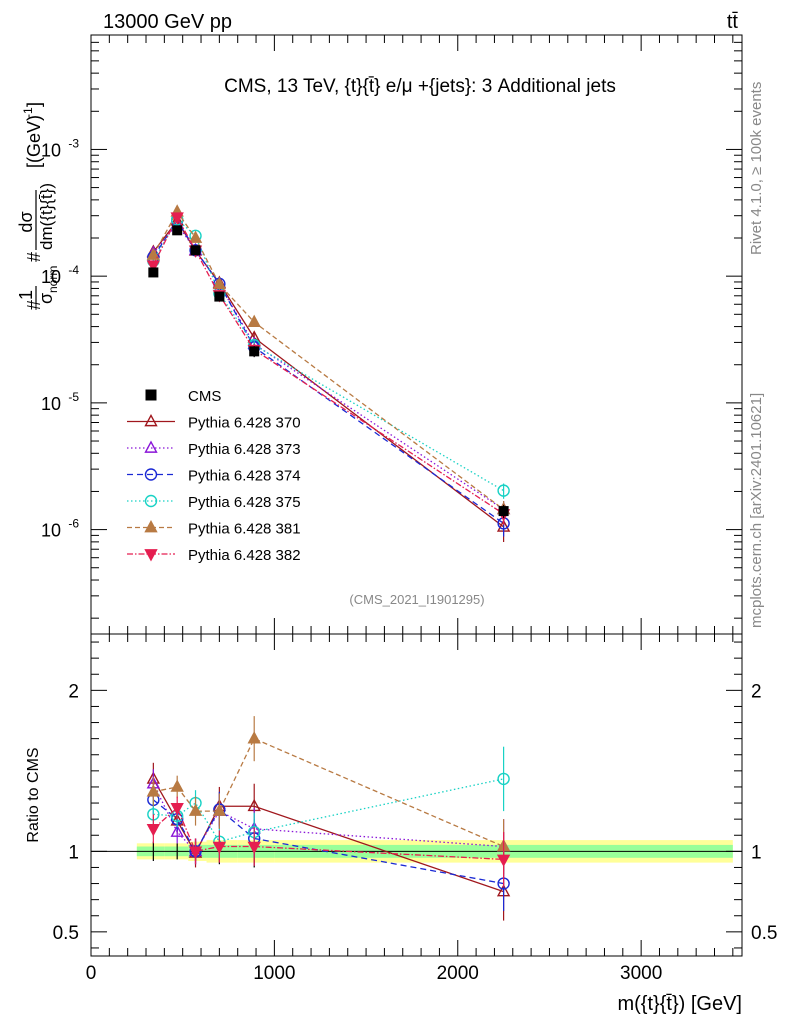 The height and width of the screenshot is (1024, 786). Describe the element at coordinates (26, 221) in the screenshot. I see `svg-text: dσ` at that location.